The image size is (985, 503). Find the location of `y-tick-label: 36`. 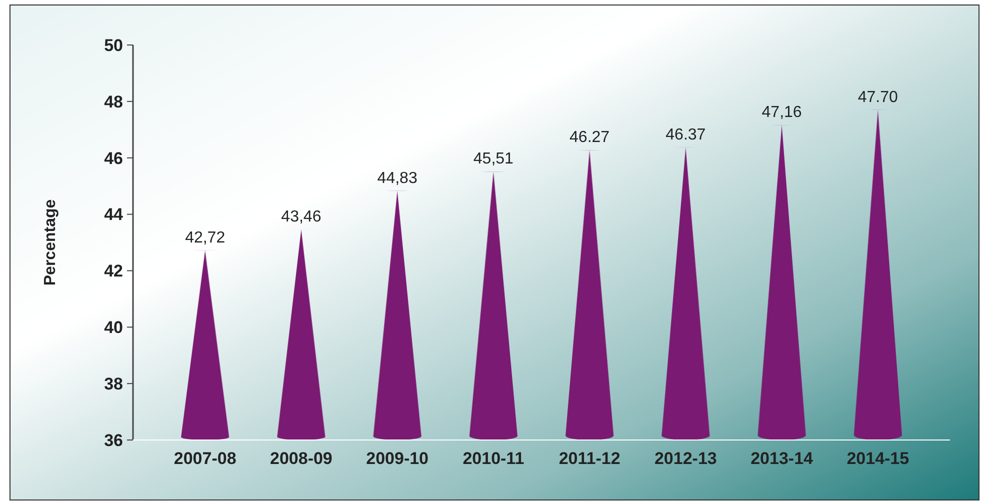

y-tick-label: 36 is located at coordinates (113, 440).